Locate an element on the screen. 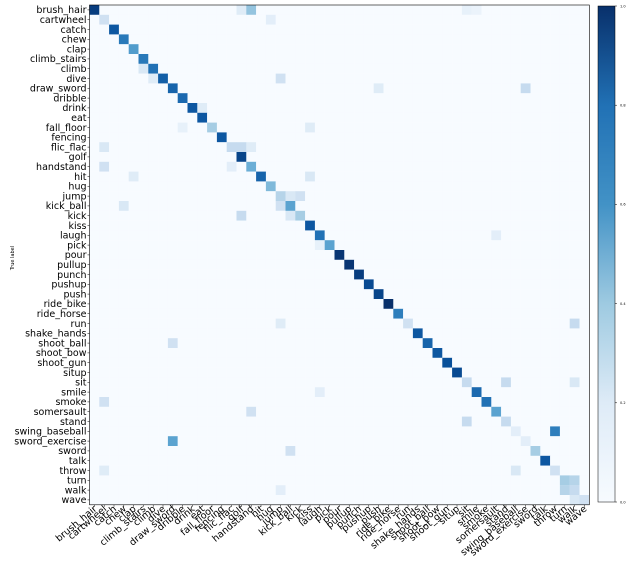  cell-draw_sword-fall_floor is located at coordinates (212, 88).